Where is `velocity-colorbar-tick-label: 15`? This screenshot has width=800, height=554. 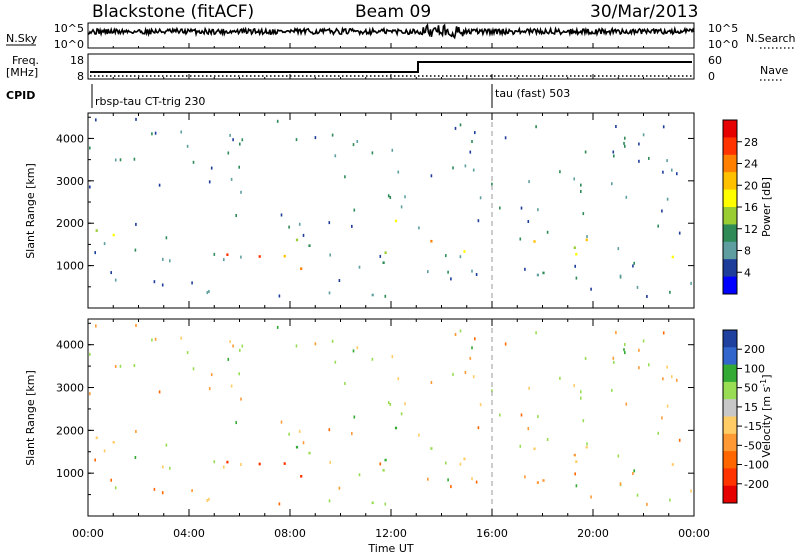
velocity-colorbar-tick-label: 15 is located at coordinates (751, 407).